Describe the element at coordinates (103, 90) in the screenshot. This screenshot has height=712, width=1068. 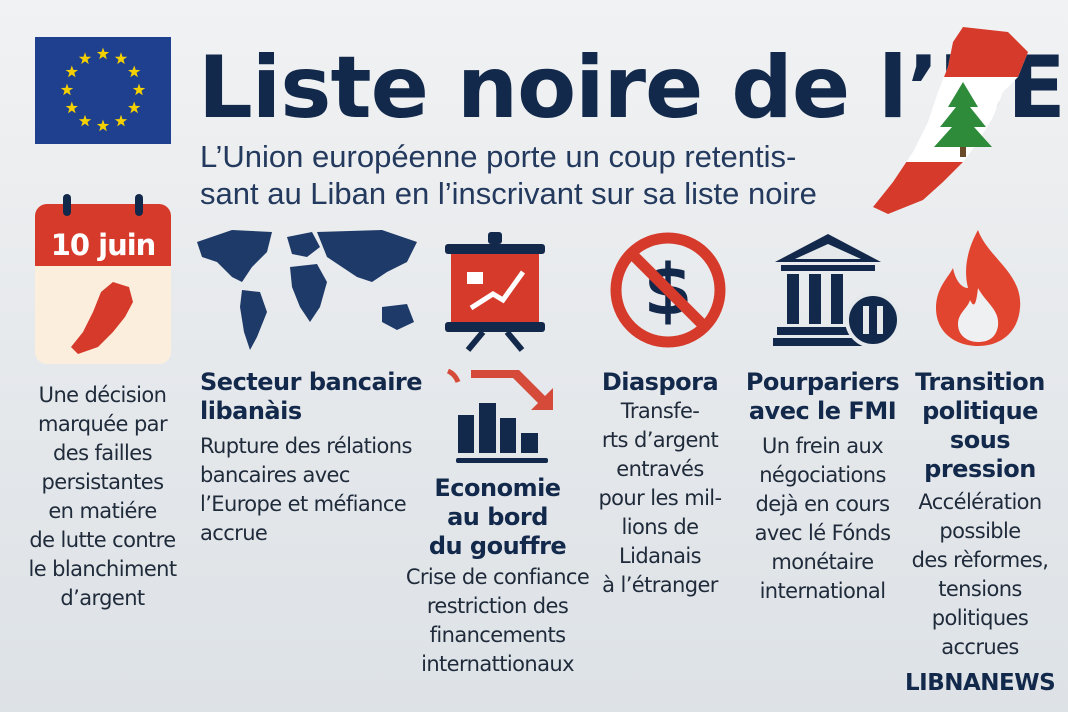
I see `eu-flag-icon` at that location.